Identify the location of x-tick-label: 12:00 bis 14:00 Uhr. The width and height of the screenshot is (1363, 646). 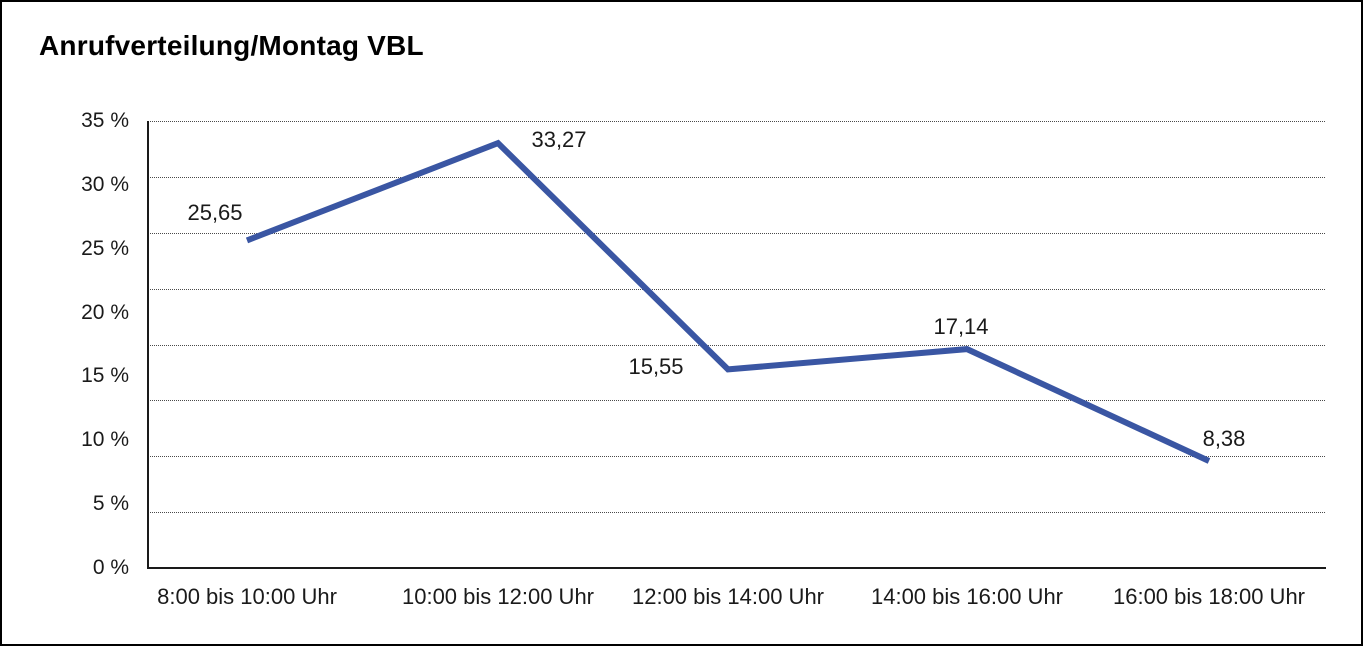
(728, 596).